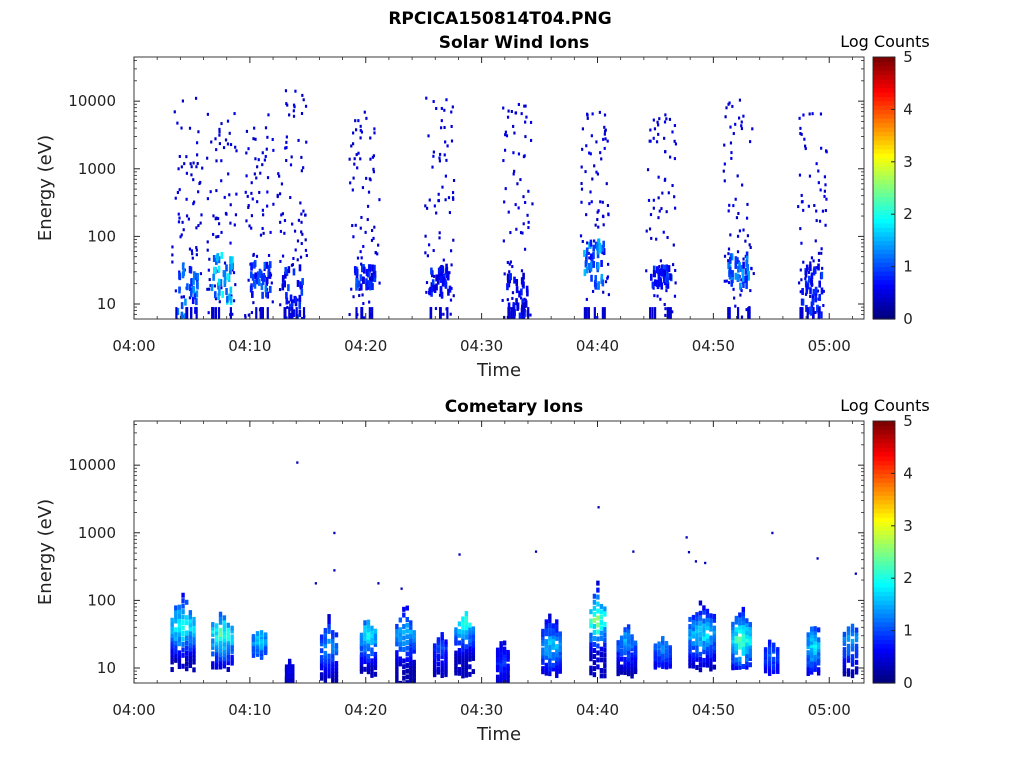  Describe the element at coordinates (459, 554) in the screenshot. I see `data-point` at that location.